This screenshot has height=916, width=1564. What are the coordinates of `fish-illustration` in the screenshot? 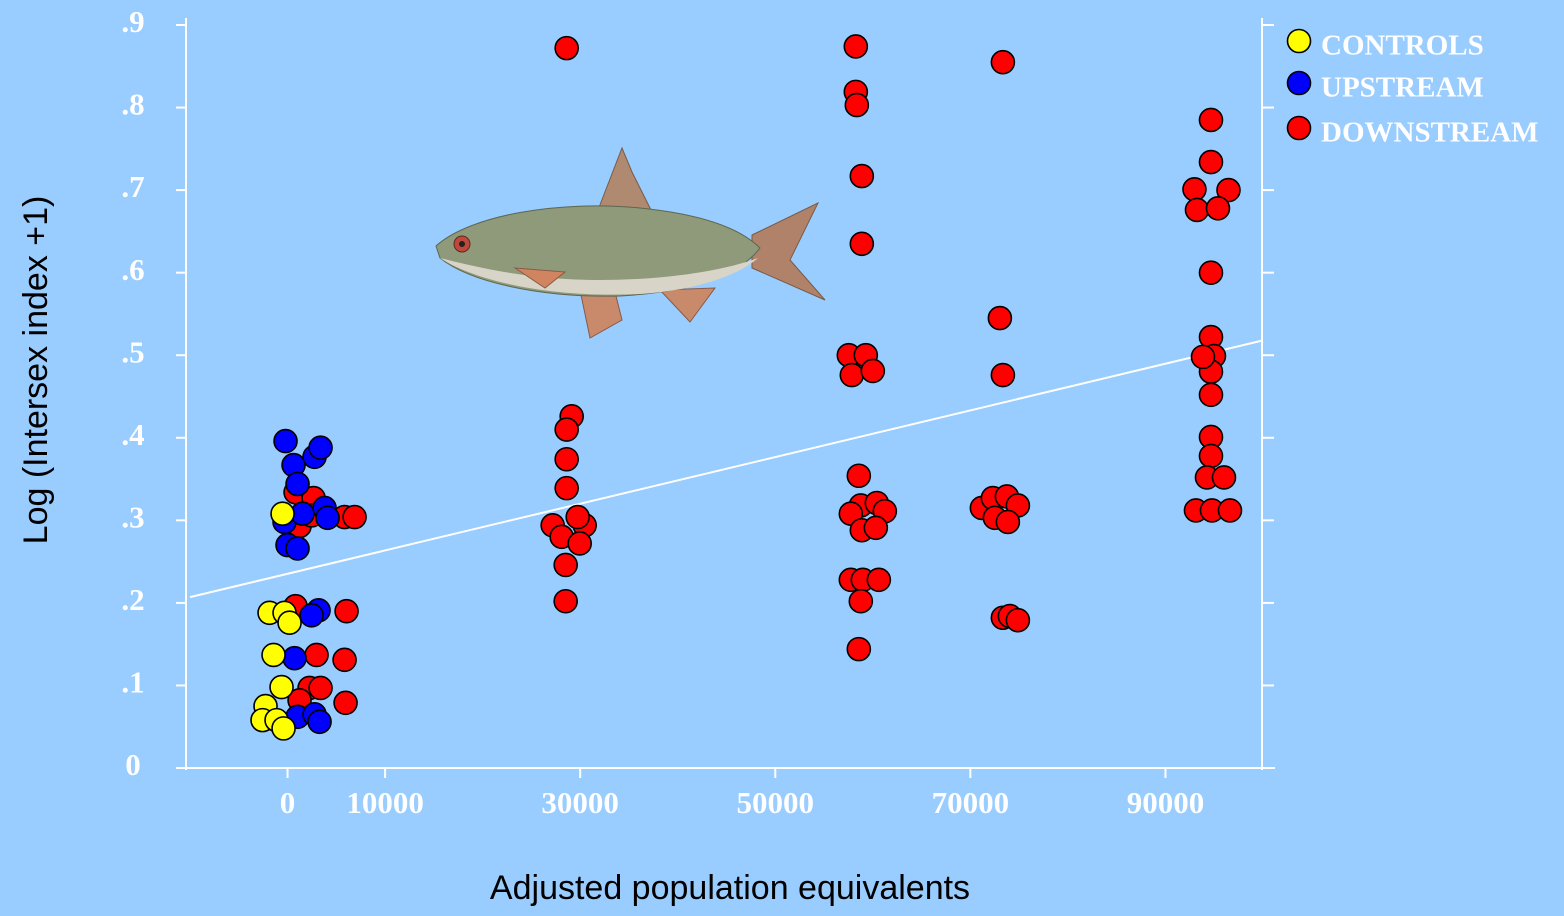 It's located at (630, 242).